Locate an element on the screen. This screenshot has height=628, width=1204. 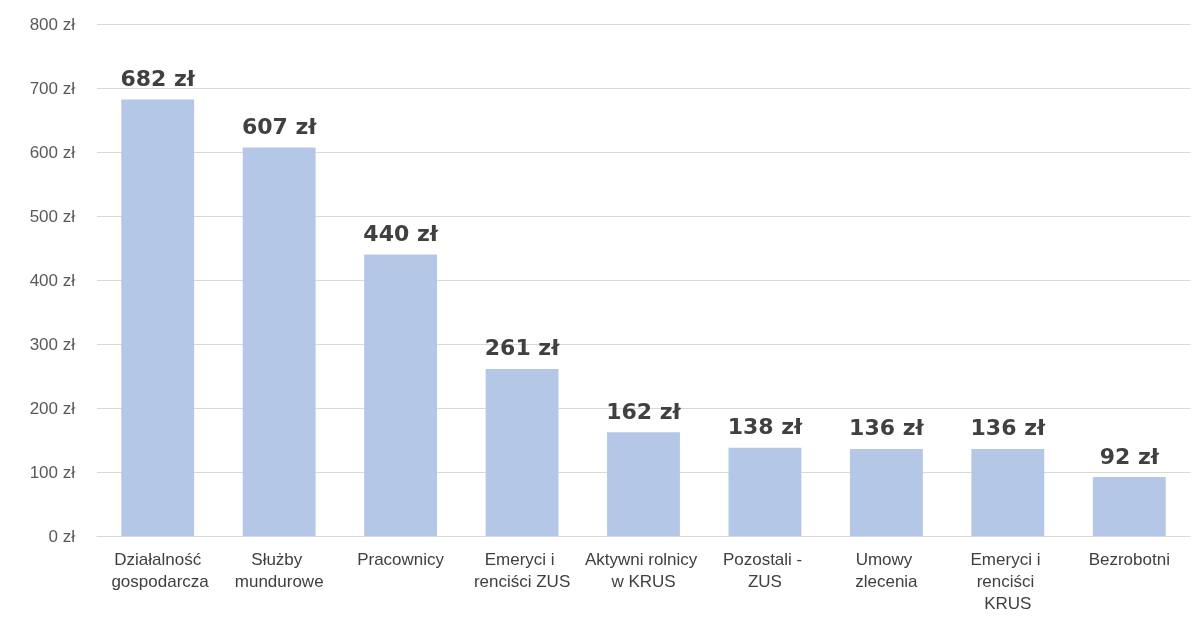
data-label: 440 zł is located at coordinates (401, 233).